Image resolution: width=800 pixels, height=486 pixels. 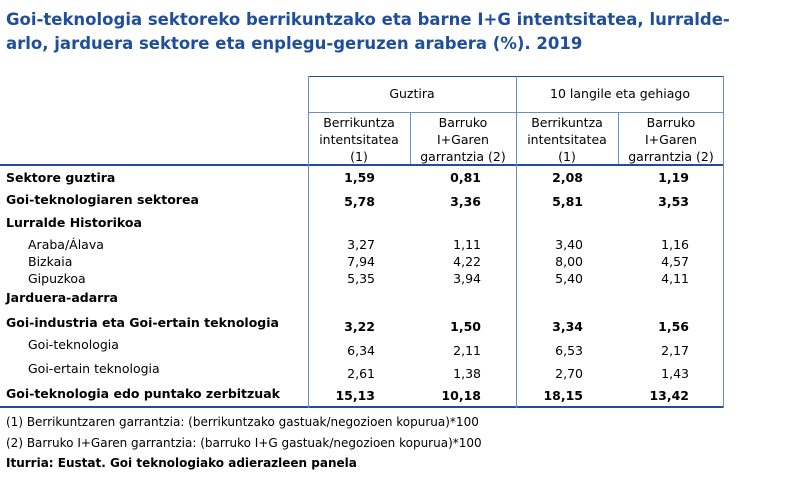 I want to click on header-bottom-rule, so click(x=362, y=165).